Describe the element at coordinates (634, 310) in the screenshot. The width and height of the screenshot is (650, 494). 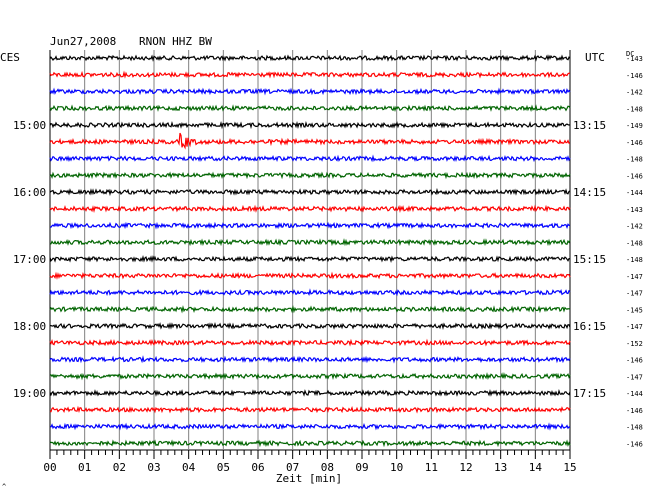
I see `dc-offset-label: -145` at that location.